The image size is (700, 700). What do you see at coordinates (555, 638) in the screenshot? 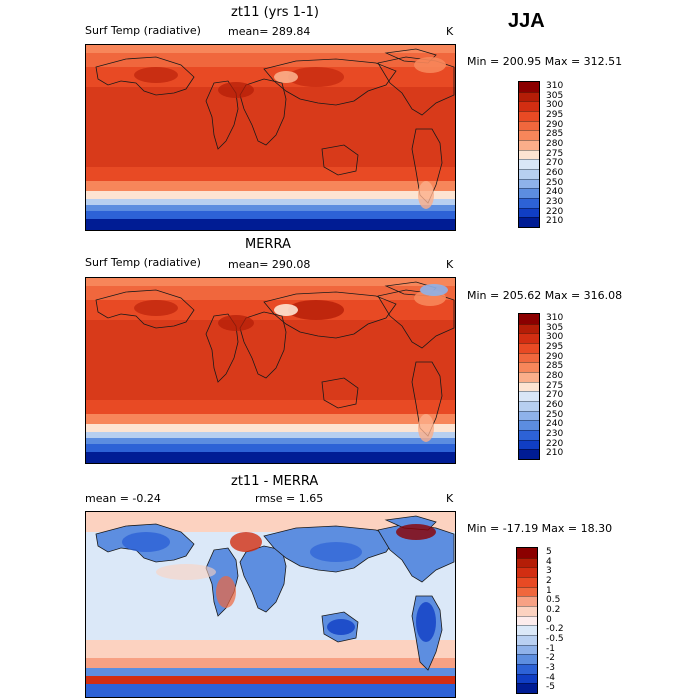
I see `colorbar-tick-label: -0.5` at bounding box center [555, 638].